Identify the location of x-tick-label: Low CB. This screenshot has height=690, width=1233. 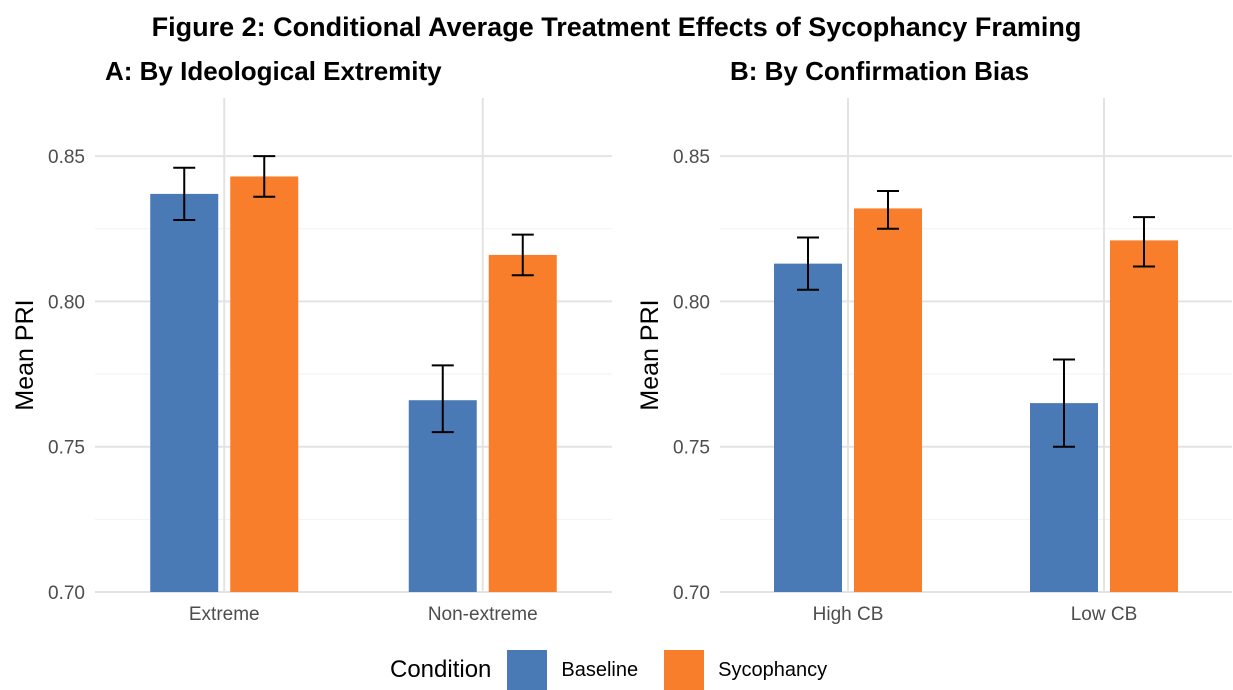
(1104, 614).